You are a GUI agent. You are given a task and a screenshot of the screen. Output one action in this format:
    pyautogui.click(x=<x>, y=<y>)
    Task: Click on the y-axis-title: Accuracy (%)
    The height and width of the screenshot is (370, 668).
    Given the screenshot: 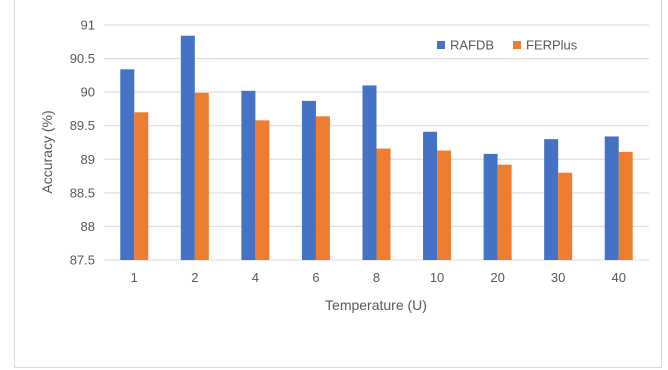 What is the action you would take?
    pyautogui.click(x=47, y=151)
    